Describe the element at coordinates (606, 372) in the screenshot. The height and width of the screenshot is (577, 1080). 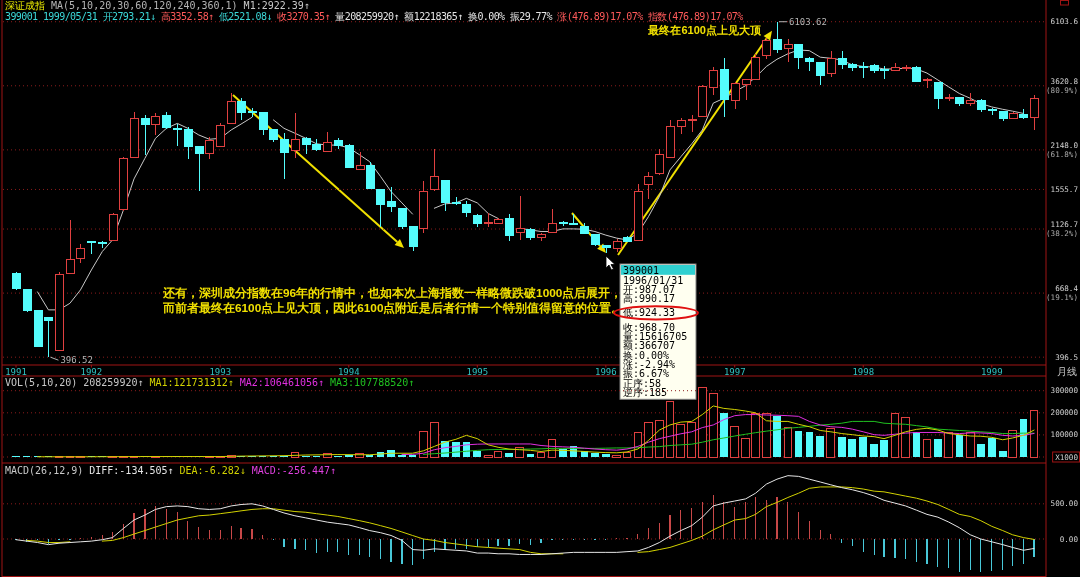
I see `x-tick-label: 1996` at that location.